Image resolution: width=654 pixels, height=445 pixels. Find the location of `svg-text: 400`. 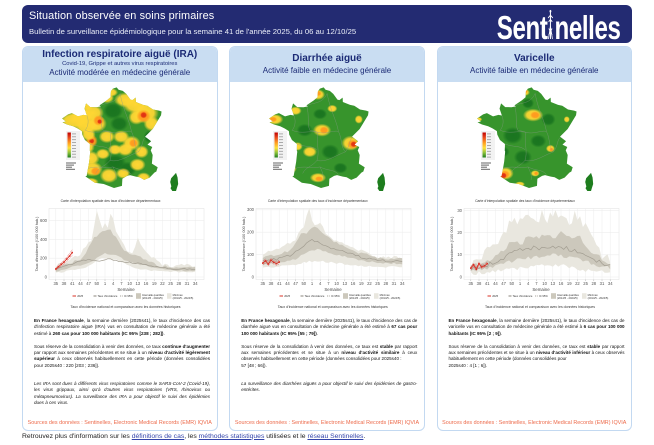

svg-text: 400 is located at coordinates (44, 239).